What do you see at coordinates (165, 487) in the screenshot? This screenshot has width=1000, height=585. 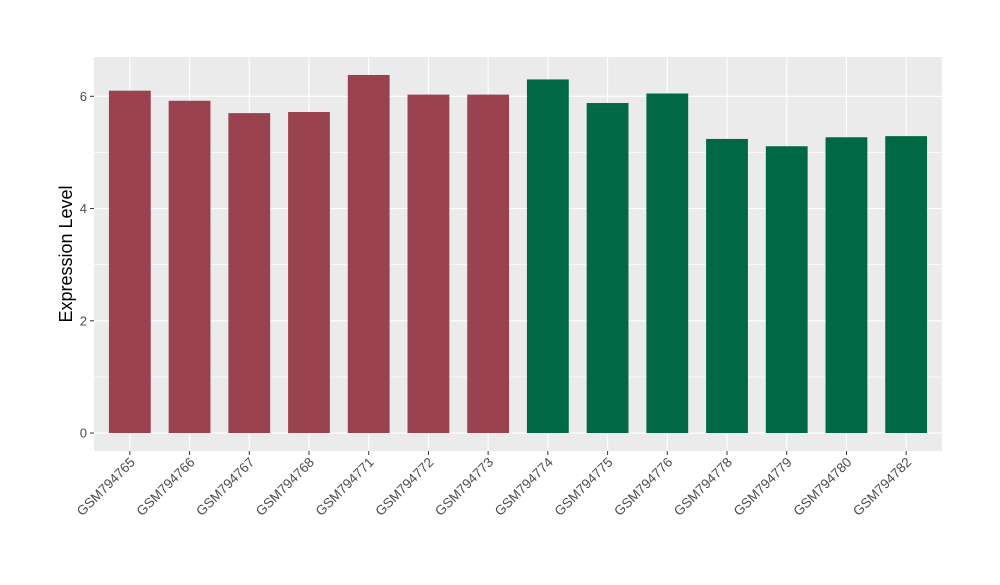 I see `x-tick-label: GSM794766` at bounding box center [165, 487].